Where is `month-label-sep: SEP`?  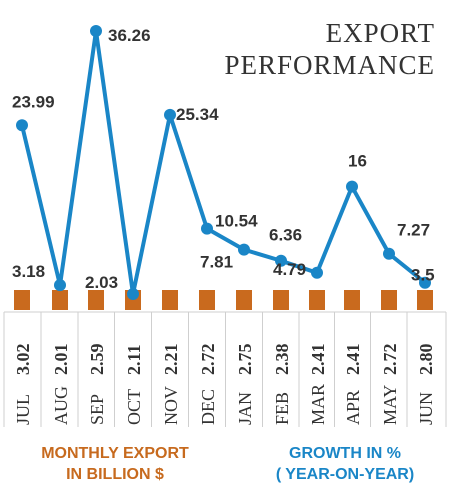 month-label-sep: SEP is located at coordinates (97, 409).